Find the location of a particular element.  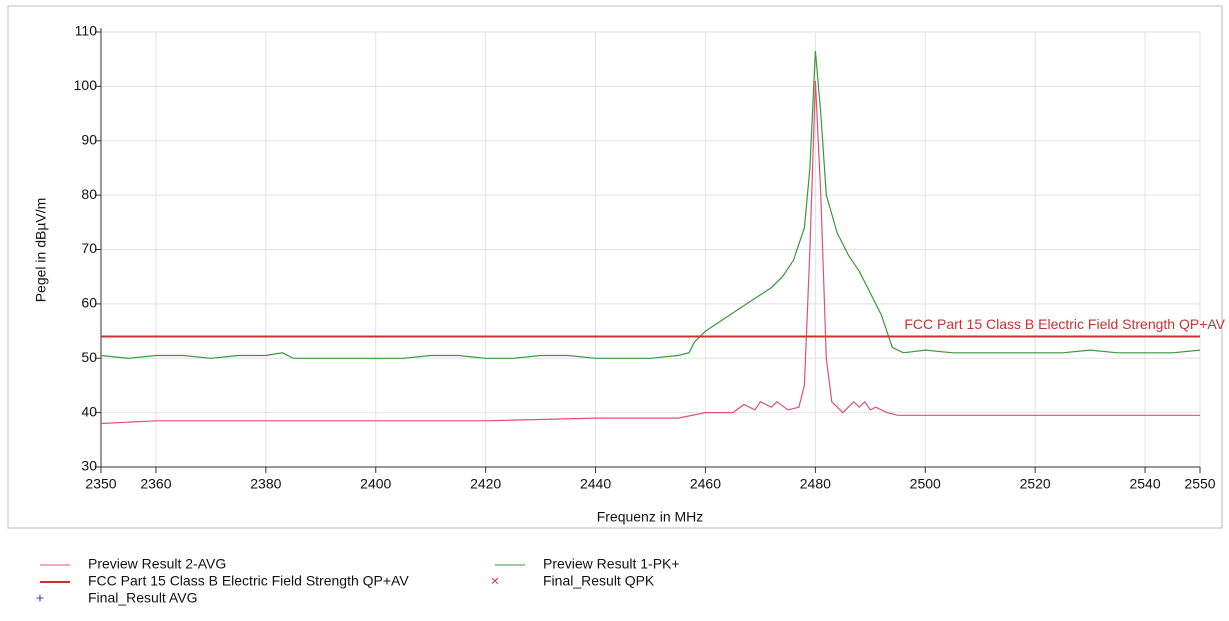

y-tick-label: 60 is located at coordinates (89, 303).